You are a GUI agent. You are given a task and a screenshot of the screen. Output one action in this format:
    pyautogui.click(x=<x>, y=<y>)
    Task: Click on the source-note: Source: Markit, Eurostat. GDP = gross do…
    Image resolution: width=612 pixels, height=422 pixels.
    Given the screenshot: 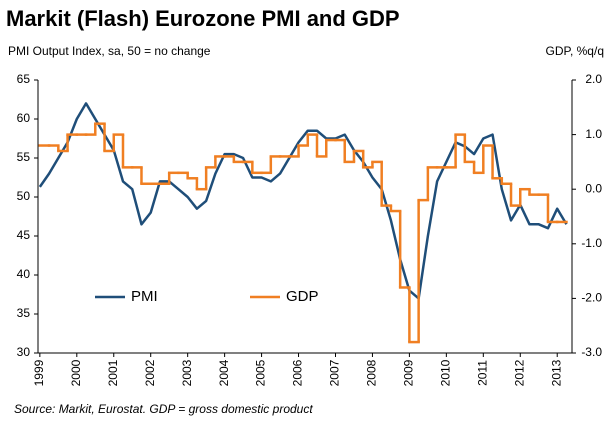 What is the action you would take?
    pyautogui.click(x=163, y=409)
    